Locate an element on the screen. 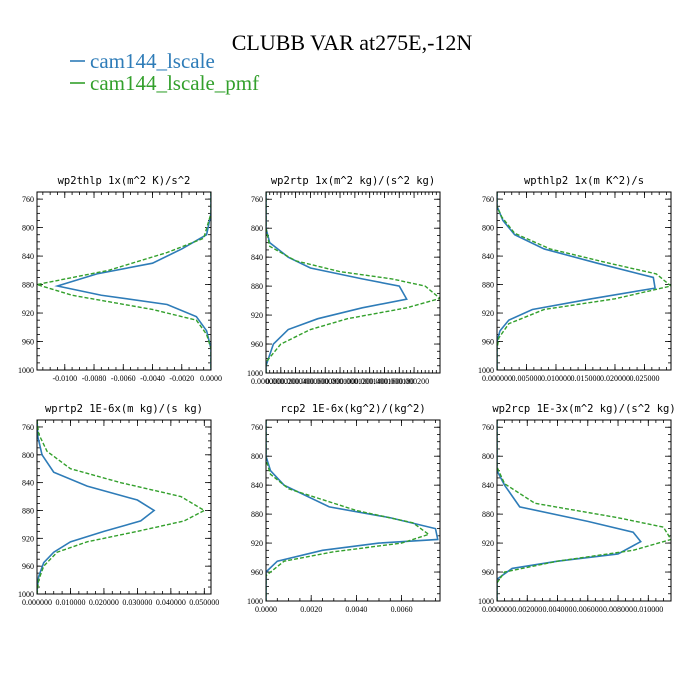 The width and height of the screenshot is (700, 700). x-tick-label: 0.040000 is located at coordinates (171, 602).